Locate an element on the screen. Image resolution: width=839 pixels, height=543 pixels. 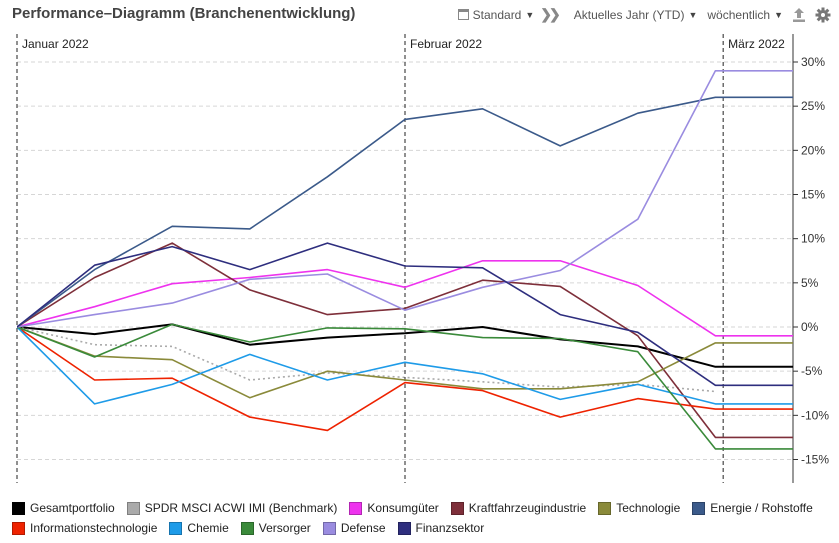
calendar-icon is located at coordinates (463, 14).